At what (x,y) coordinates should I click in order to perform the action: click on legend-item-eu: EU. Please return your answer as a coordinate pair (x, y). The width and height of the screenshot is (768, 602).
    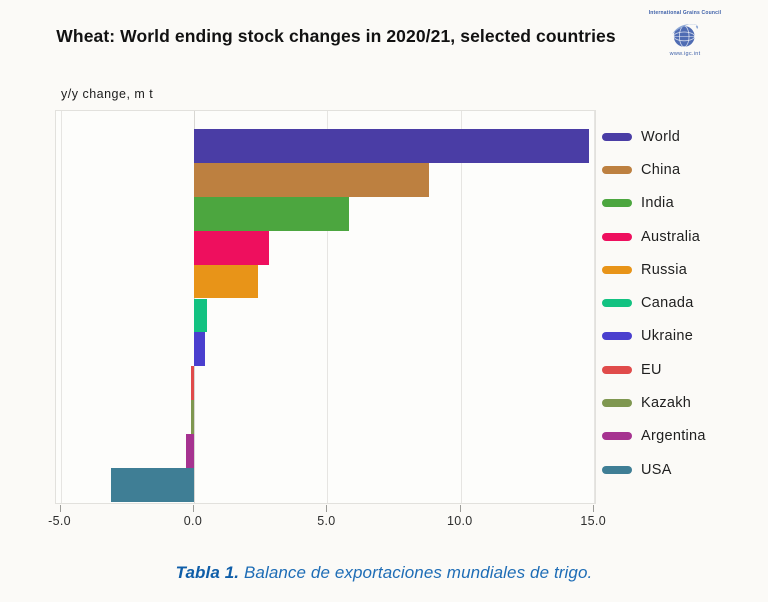
    Looking at the image, I should click on (684, 369).